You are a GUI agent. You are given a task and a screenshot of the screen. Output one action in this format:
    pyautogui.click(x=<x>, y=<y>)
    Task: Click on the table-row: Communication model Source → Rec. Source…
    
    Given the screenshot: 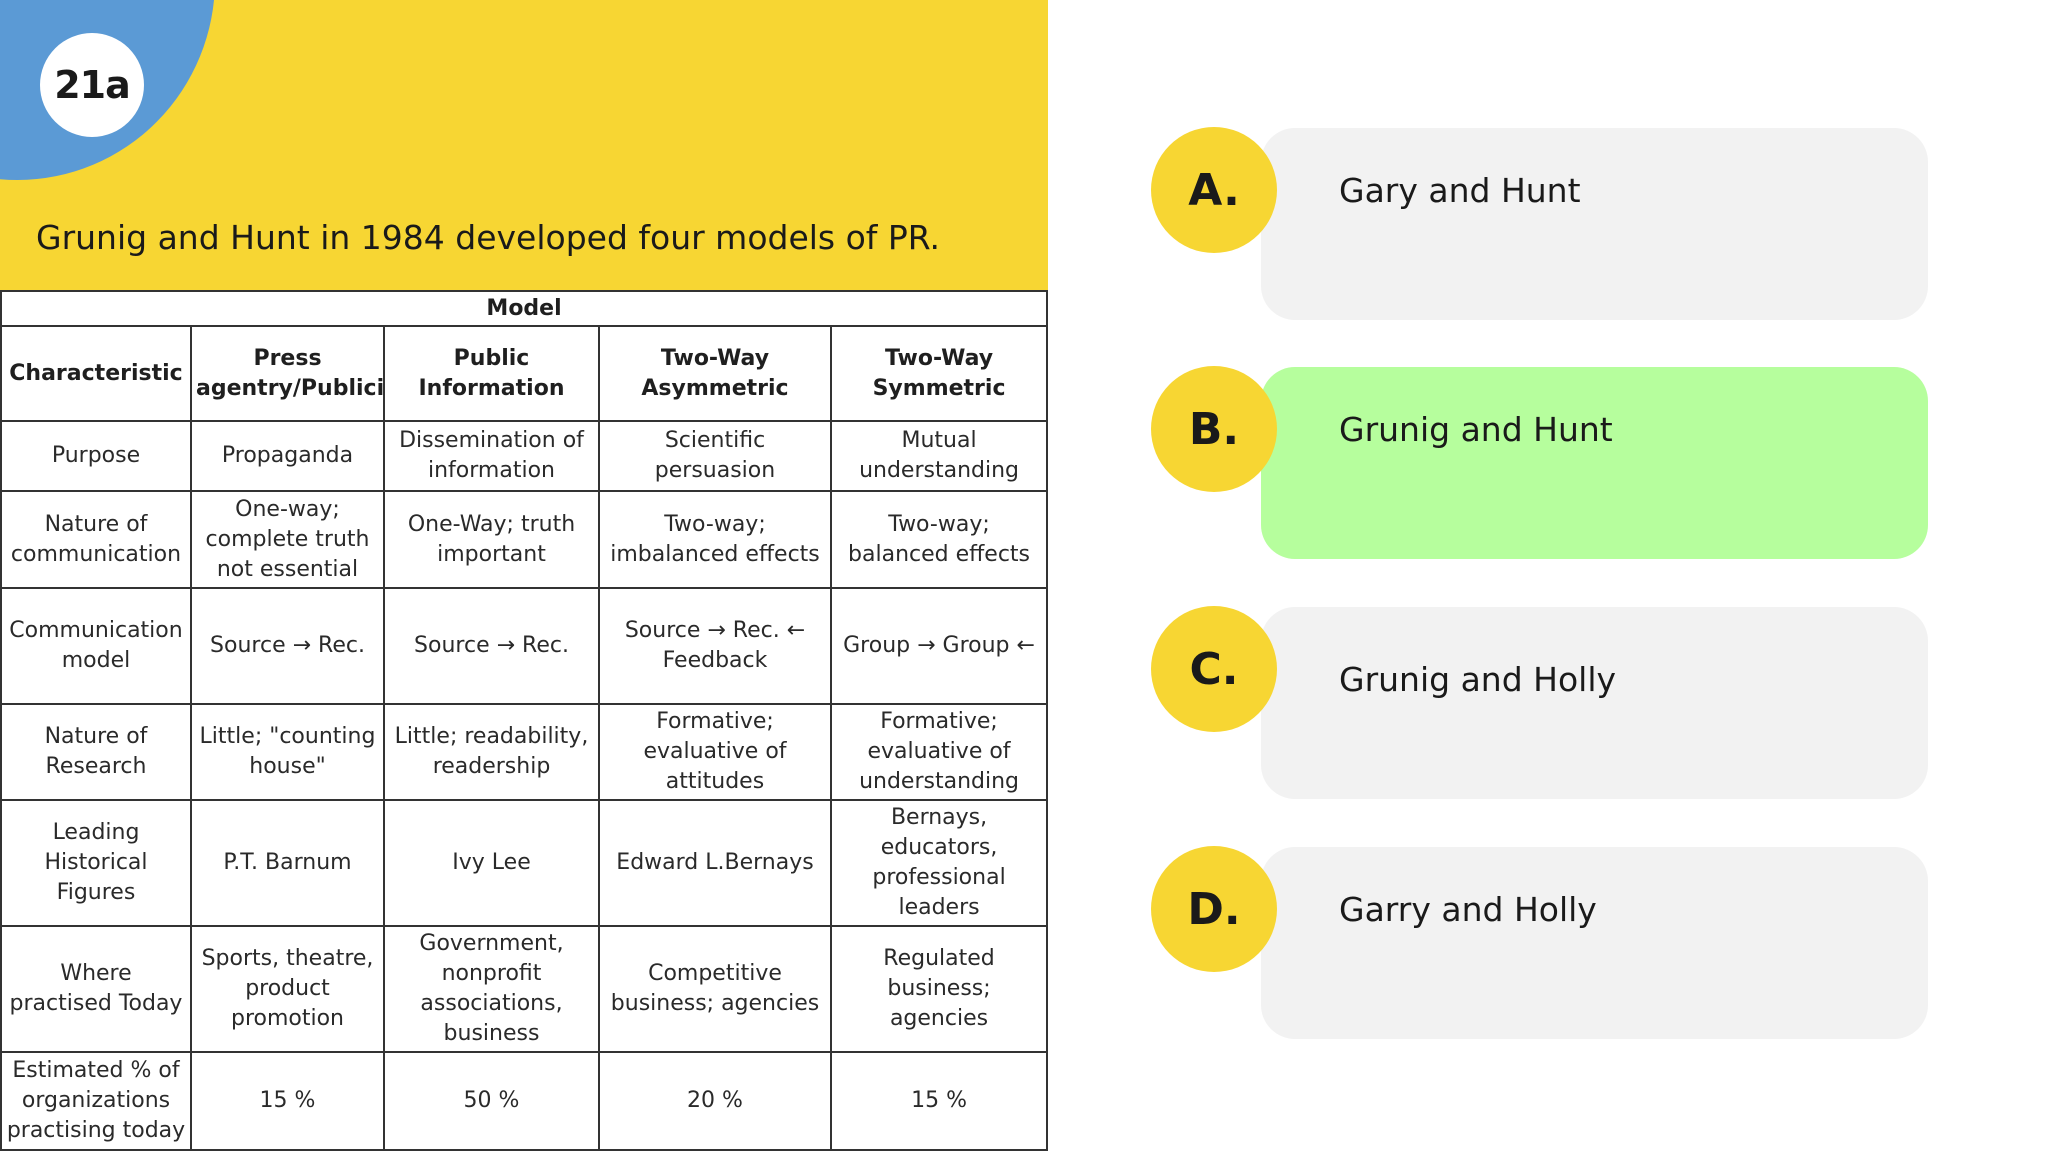 What is the action you would take?
    pyautogui.click(x=524, y=646)
    